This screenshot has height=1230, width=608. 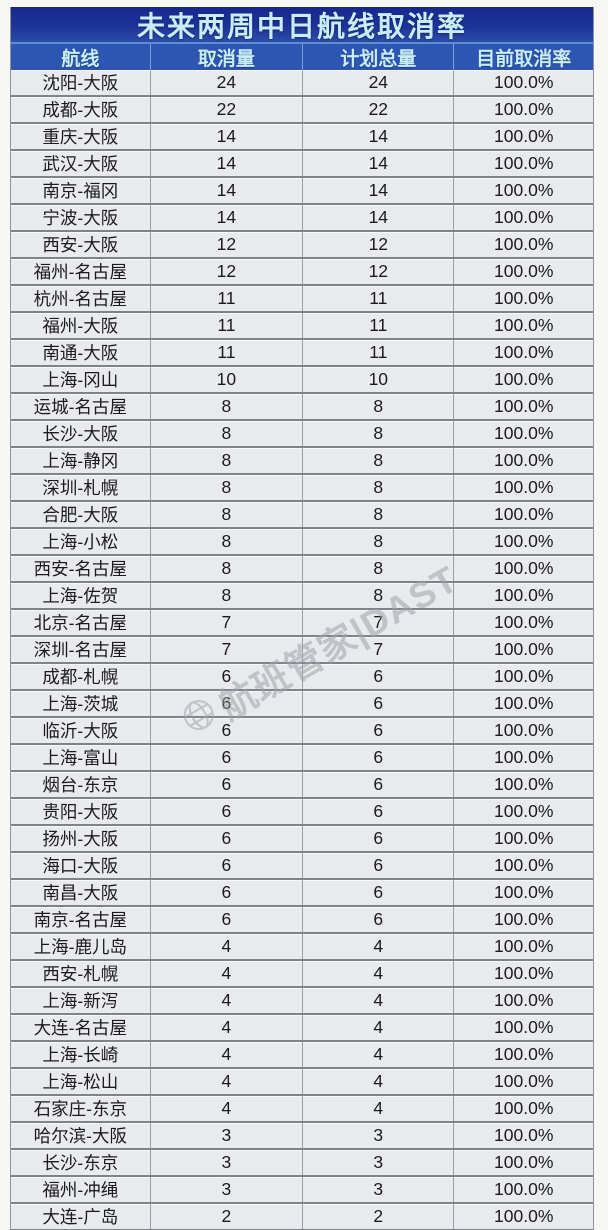 What do you see at coordinates (81, 865) in the screenshot?
I see `route-cell: 海口-大阪` at bounding box center [81, 865].